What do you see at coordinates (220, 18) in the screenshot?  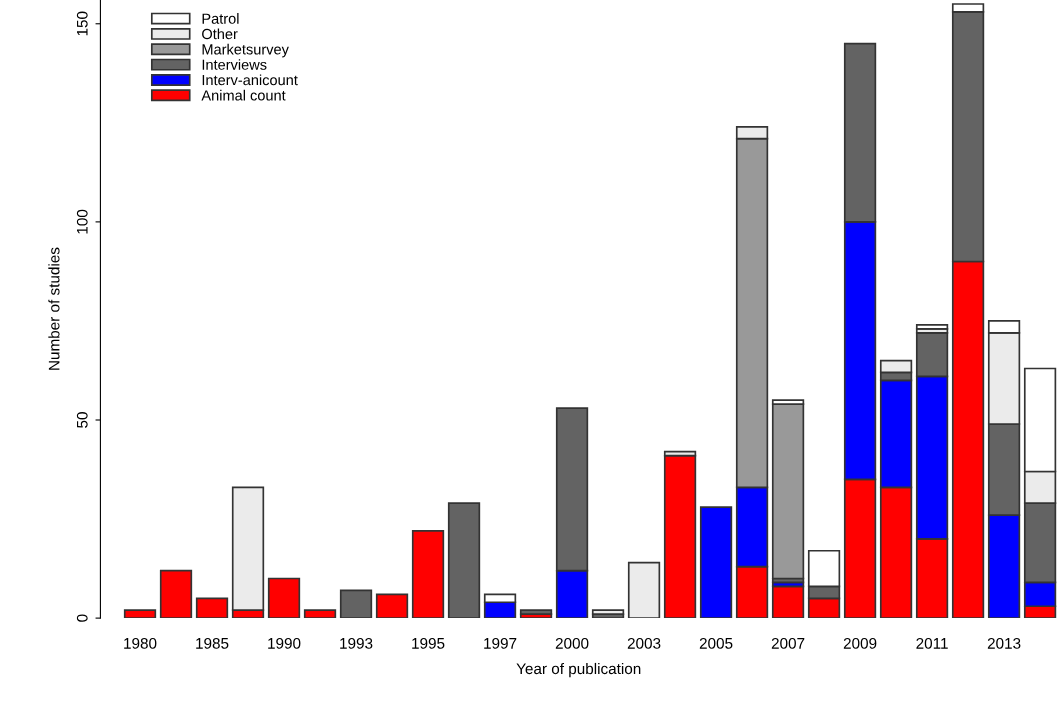 I see `legend-label: Patrol` at bounding box center [220, 18].